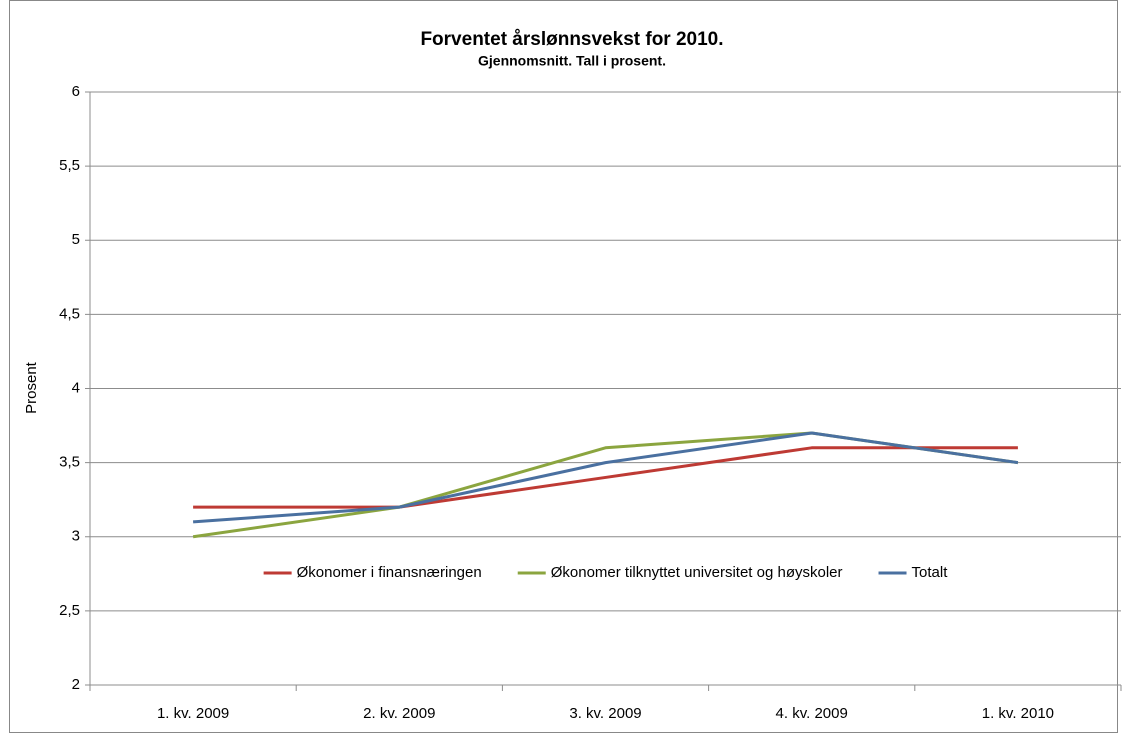  What do you see at coordinates (812, 713) in the screenshot?
I see `x-tick-label: 4. kv. 2009` at bounding box center [812, 713].